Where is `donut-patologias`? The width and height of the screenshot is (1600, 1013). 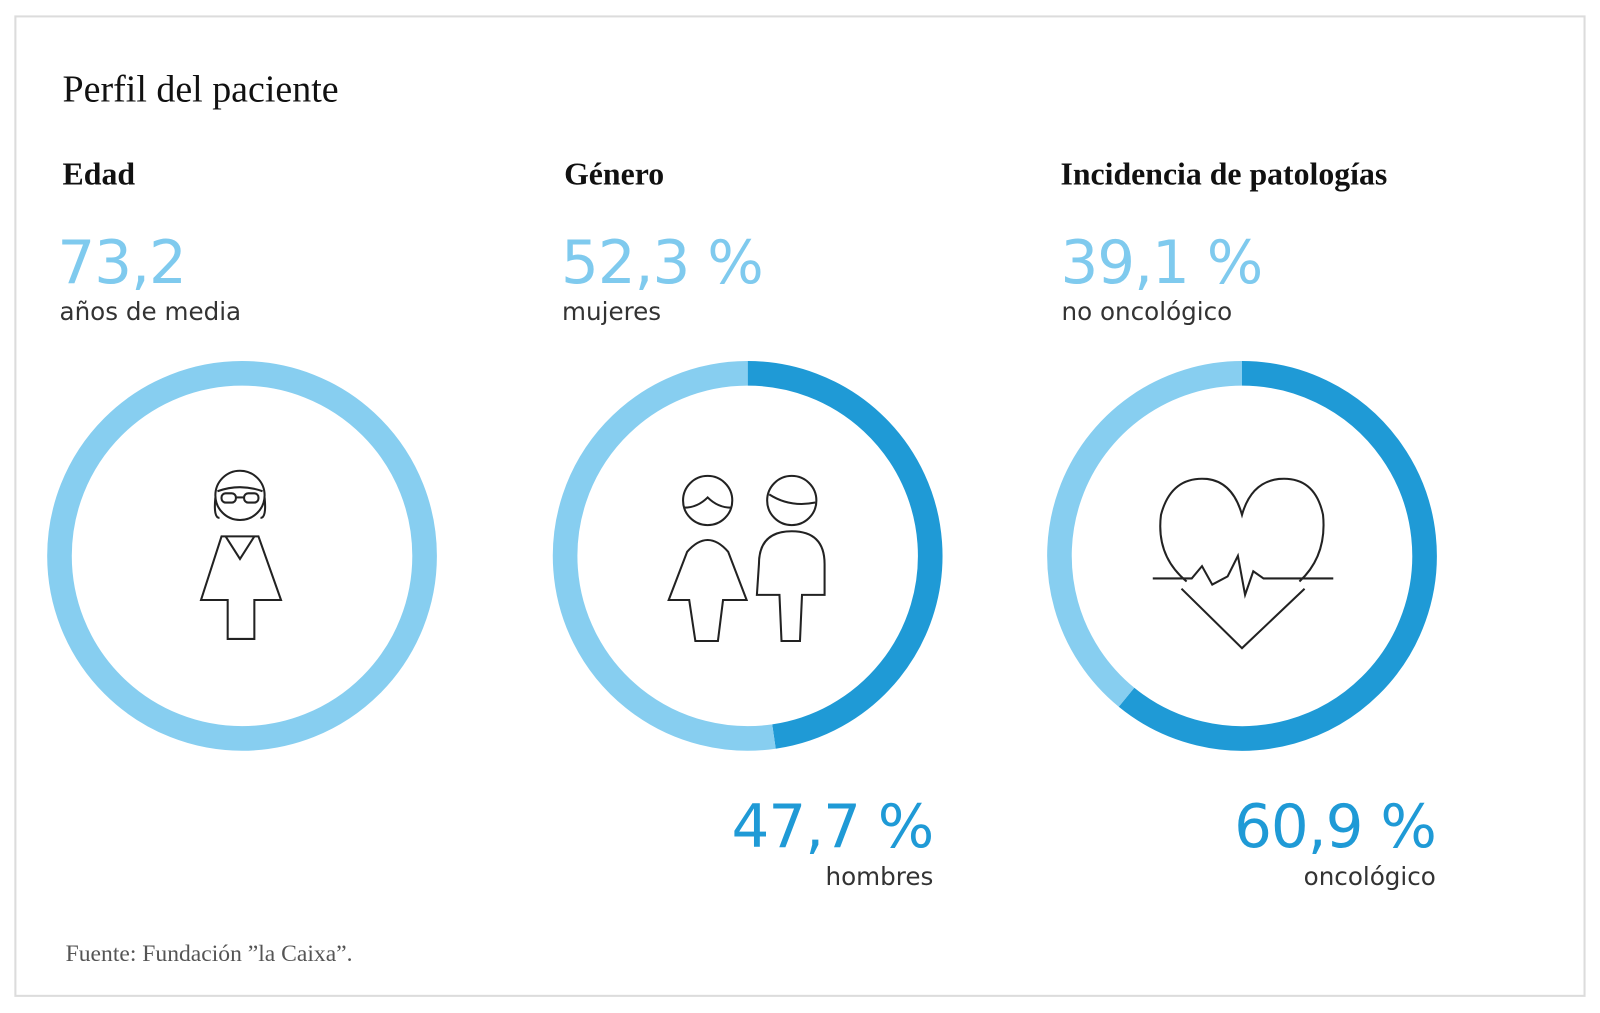
donut-patologias is located at coordinates (1242, 556).